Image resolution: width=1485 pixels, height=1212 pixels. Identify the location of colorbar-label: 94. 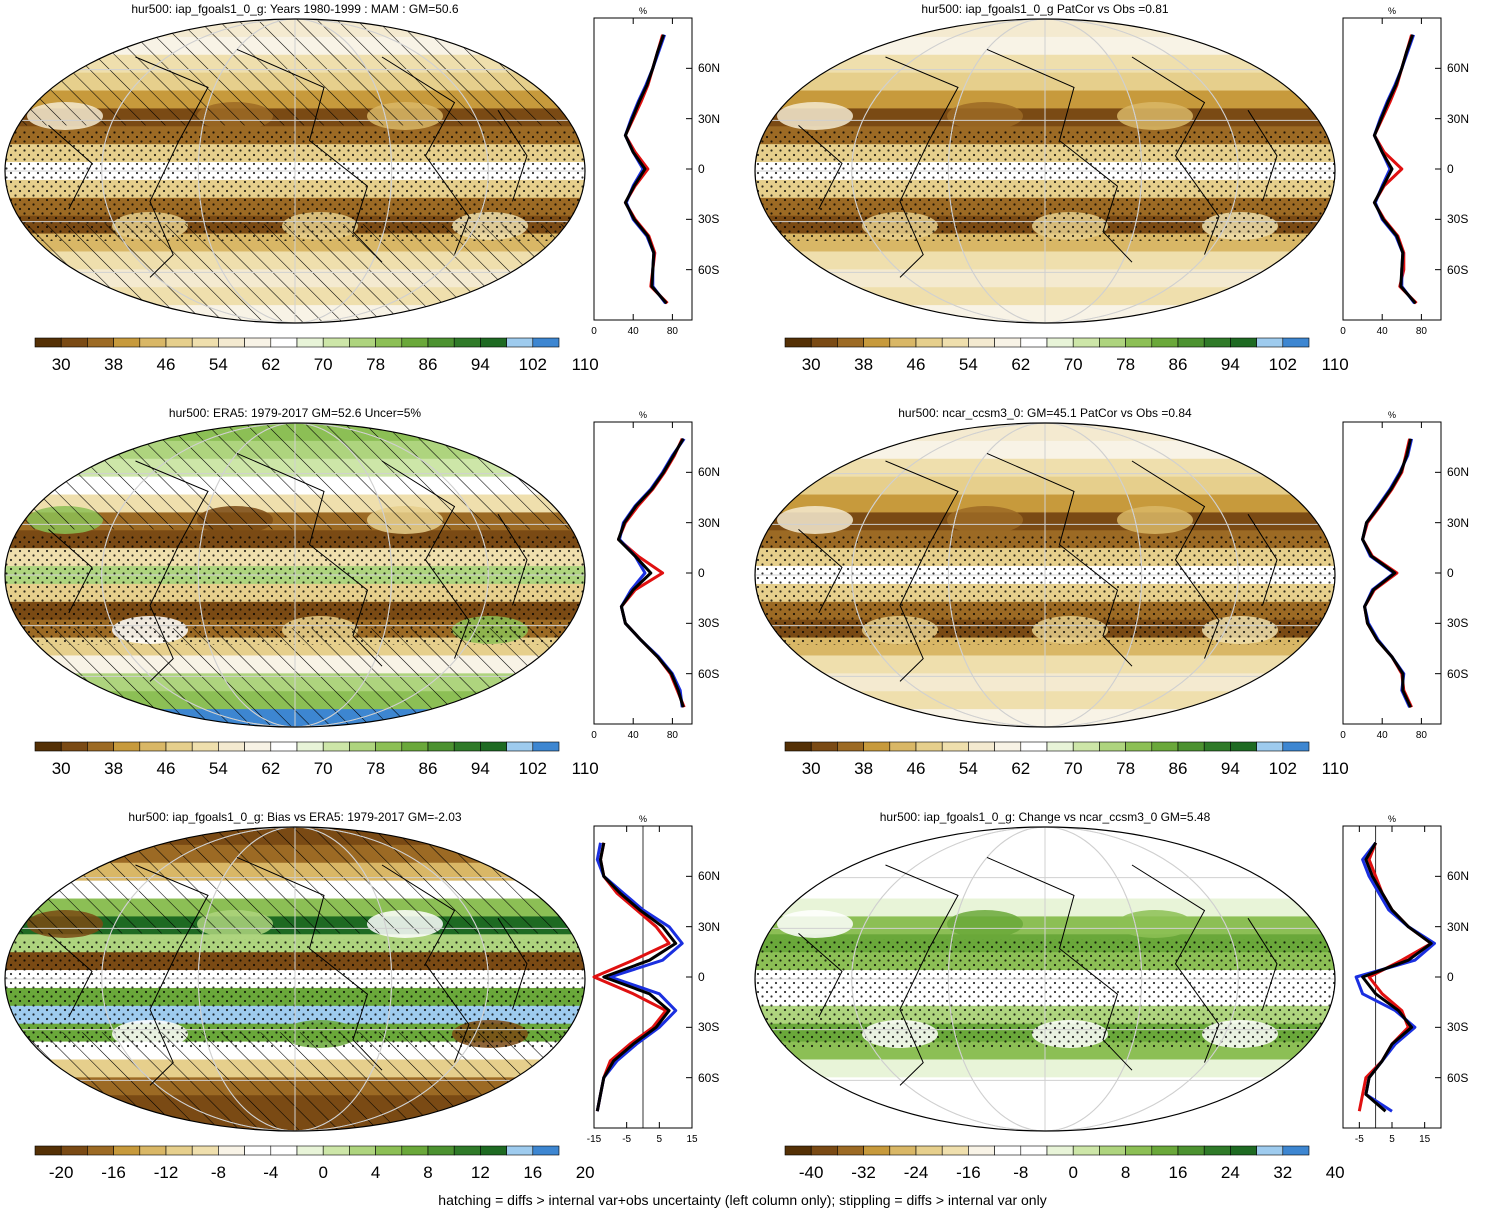
(1230, 364).